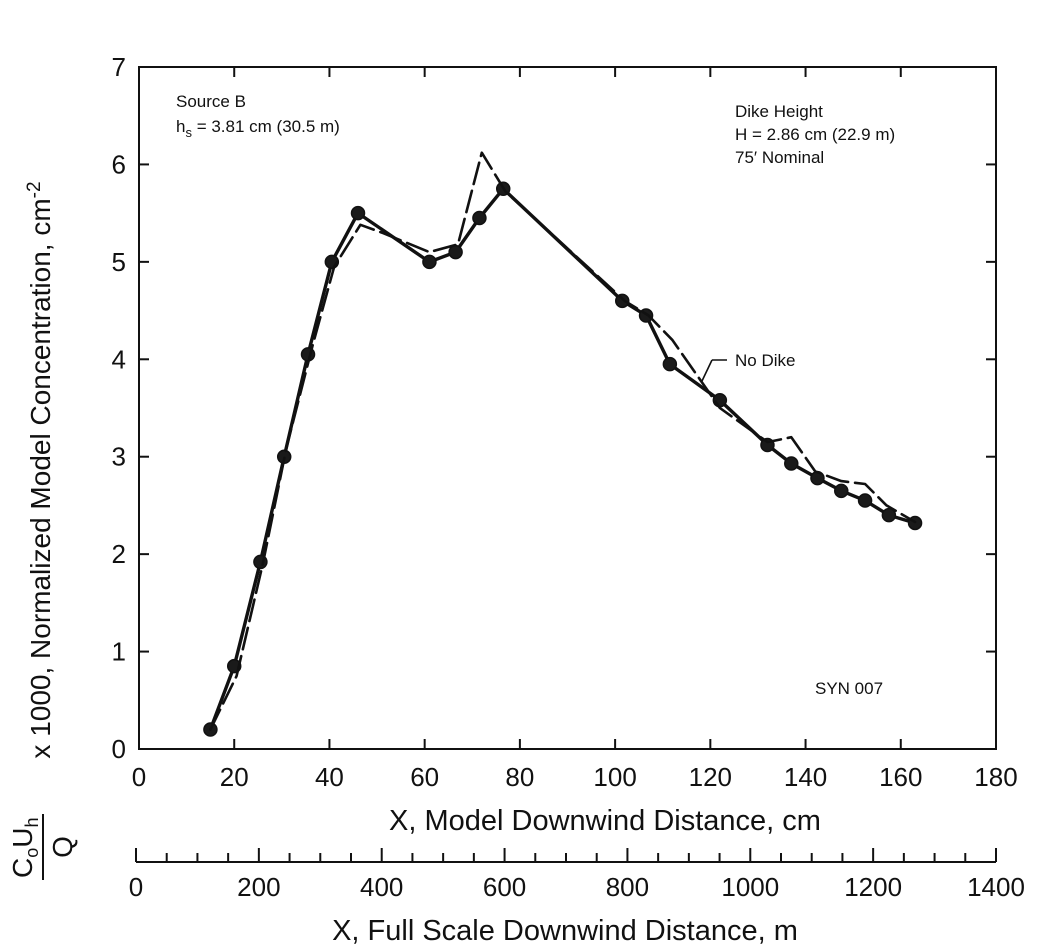  Describe the element at coordinates (605, 821) in the screenshot. I see `x-axis-title: X, Model Downwind Distance, cm` at that location.